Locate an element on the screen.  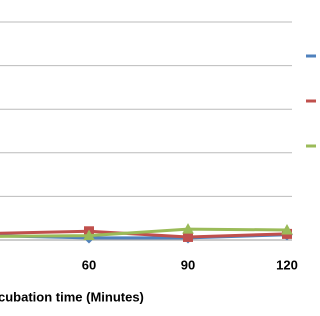
x-tick-label: 90 is located at coordinates (188, 264).